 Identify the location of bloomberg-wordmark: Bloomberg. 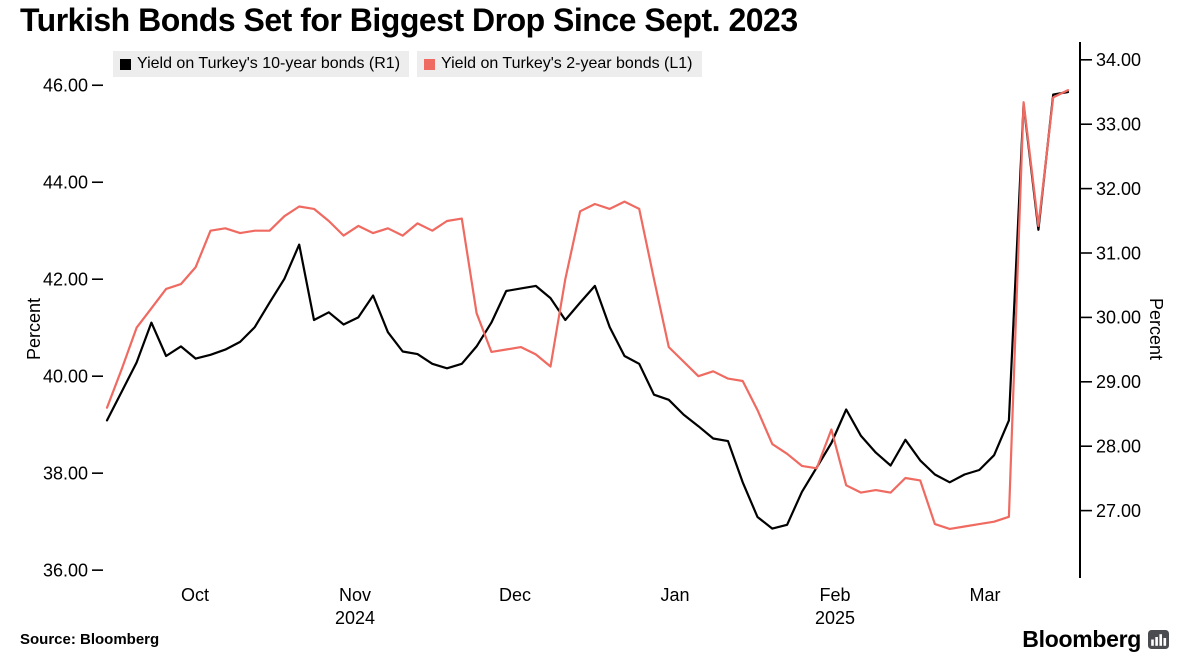
(1081, 639).